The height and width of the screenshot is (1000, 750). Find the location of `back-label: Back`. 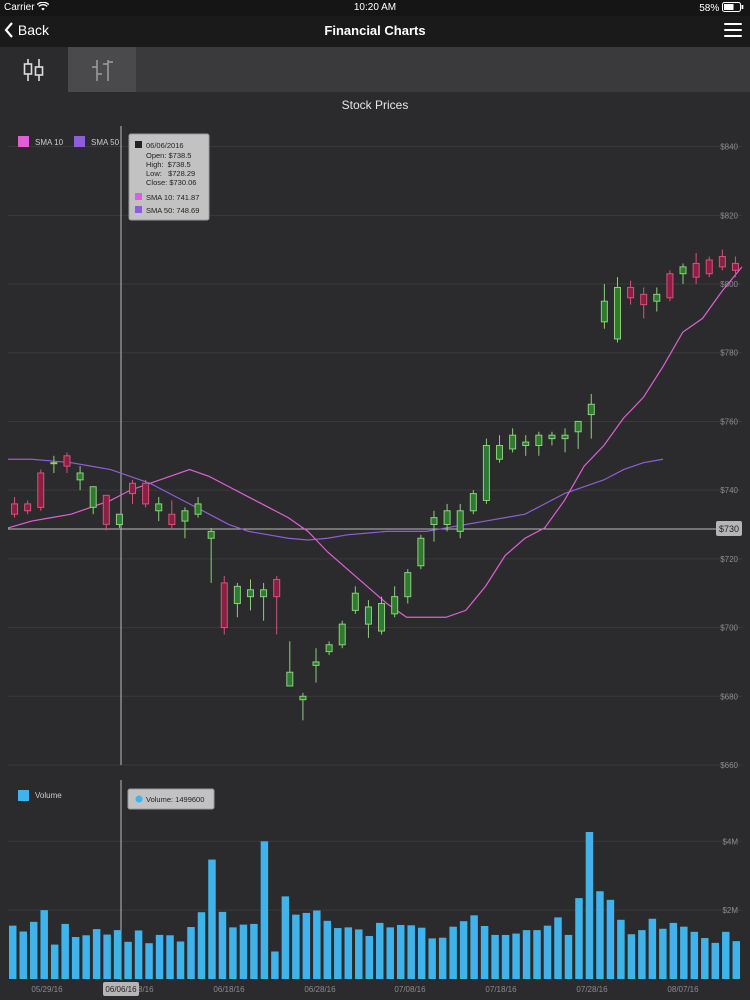

back-label: Back is located at coordinates (33, 30).